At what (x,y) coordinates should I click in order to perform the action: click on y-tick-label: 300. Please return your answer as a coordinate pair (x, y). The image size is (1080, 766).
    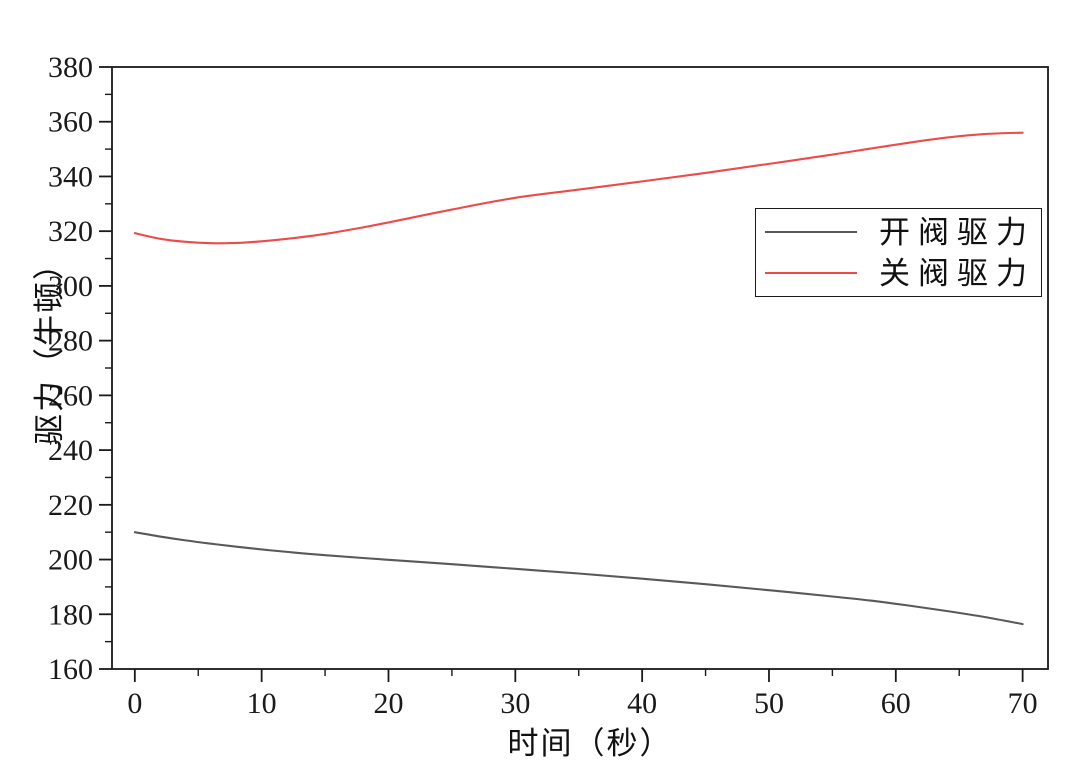
    Looking at the image, I should click on (70, 286).